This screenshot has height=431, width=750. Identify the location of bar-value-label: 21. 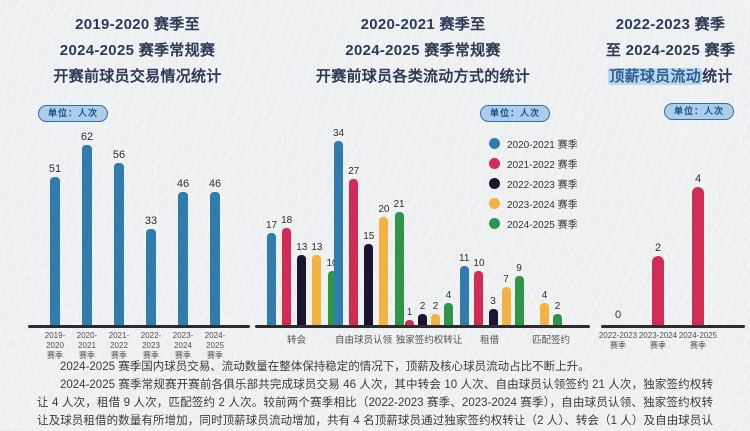
(399, 204).